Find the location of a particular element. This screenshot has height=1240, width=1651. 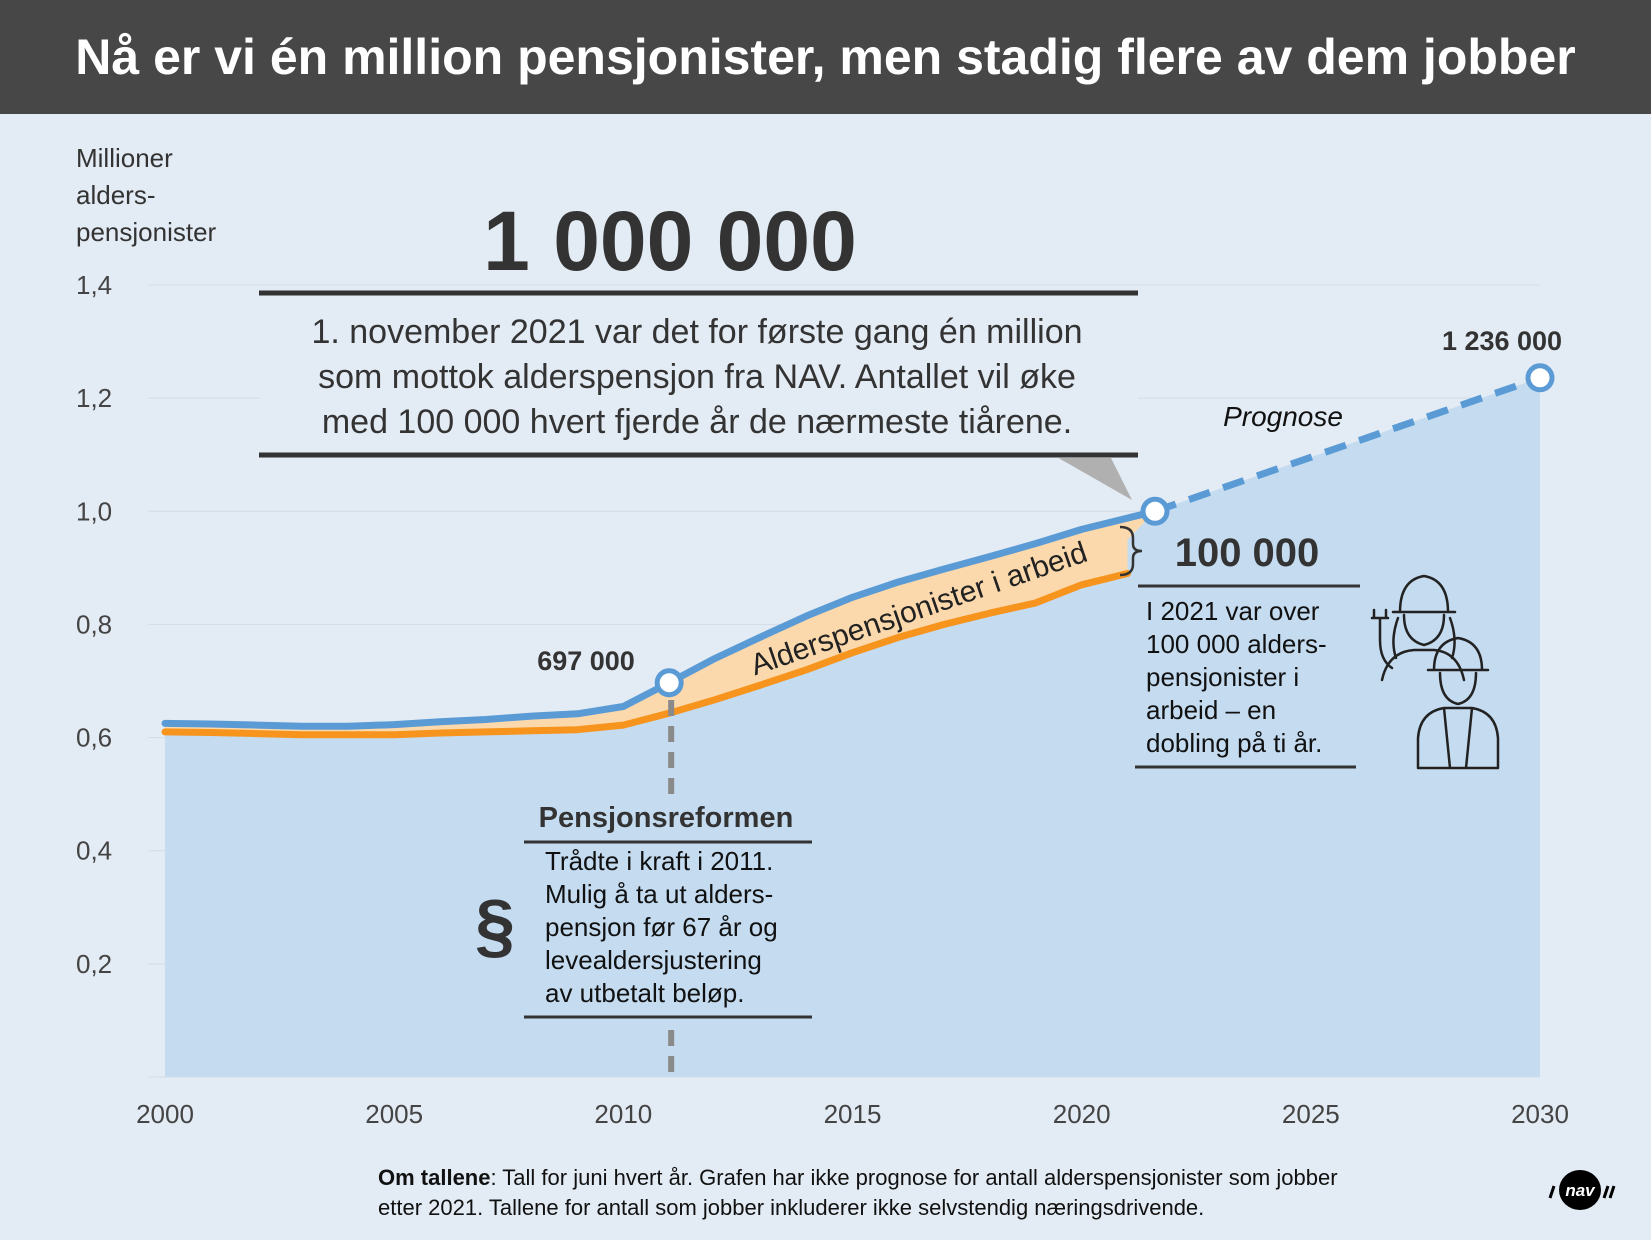

y-tick-label: 0,4 is located at coordinates (94, 851).